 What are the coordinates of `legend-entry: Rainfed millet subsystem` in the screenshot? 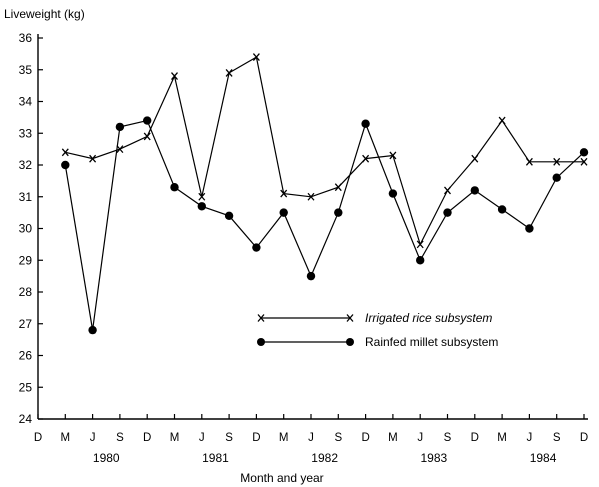 It's located at (377, 342).